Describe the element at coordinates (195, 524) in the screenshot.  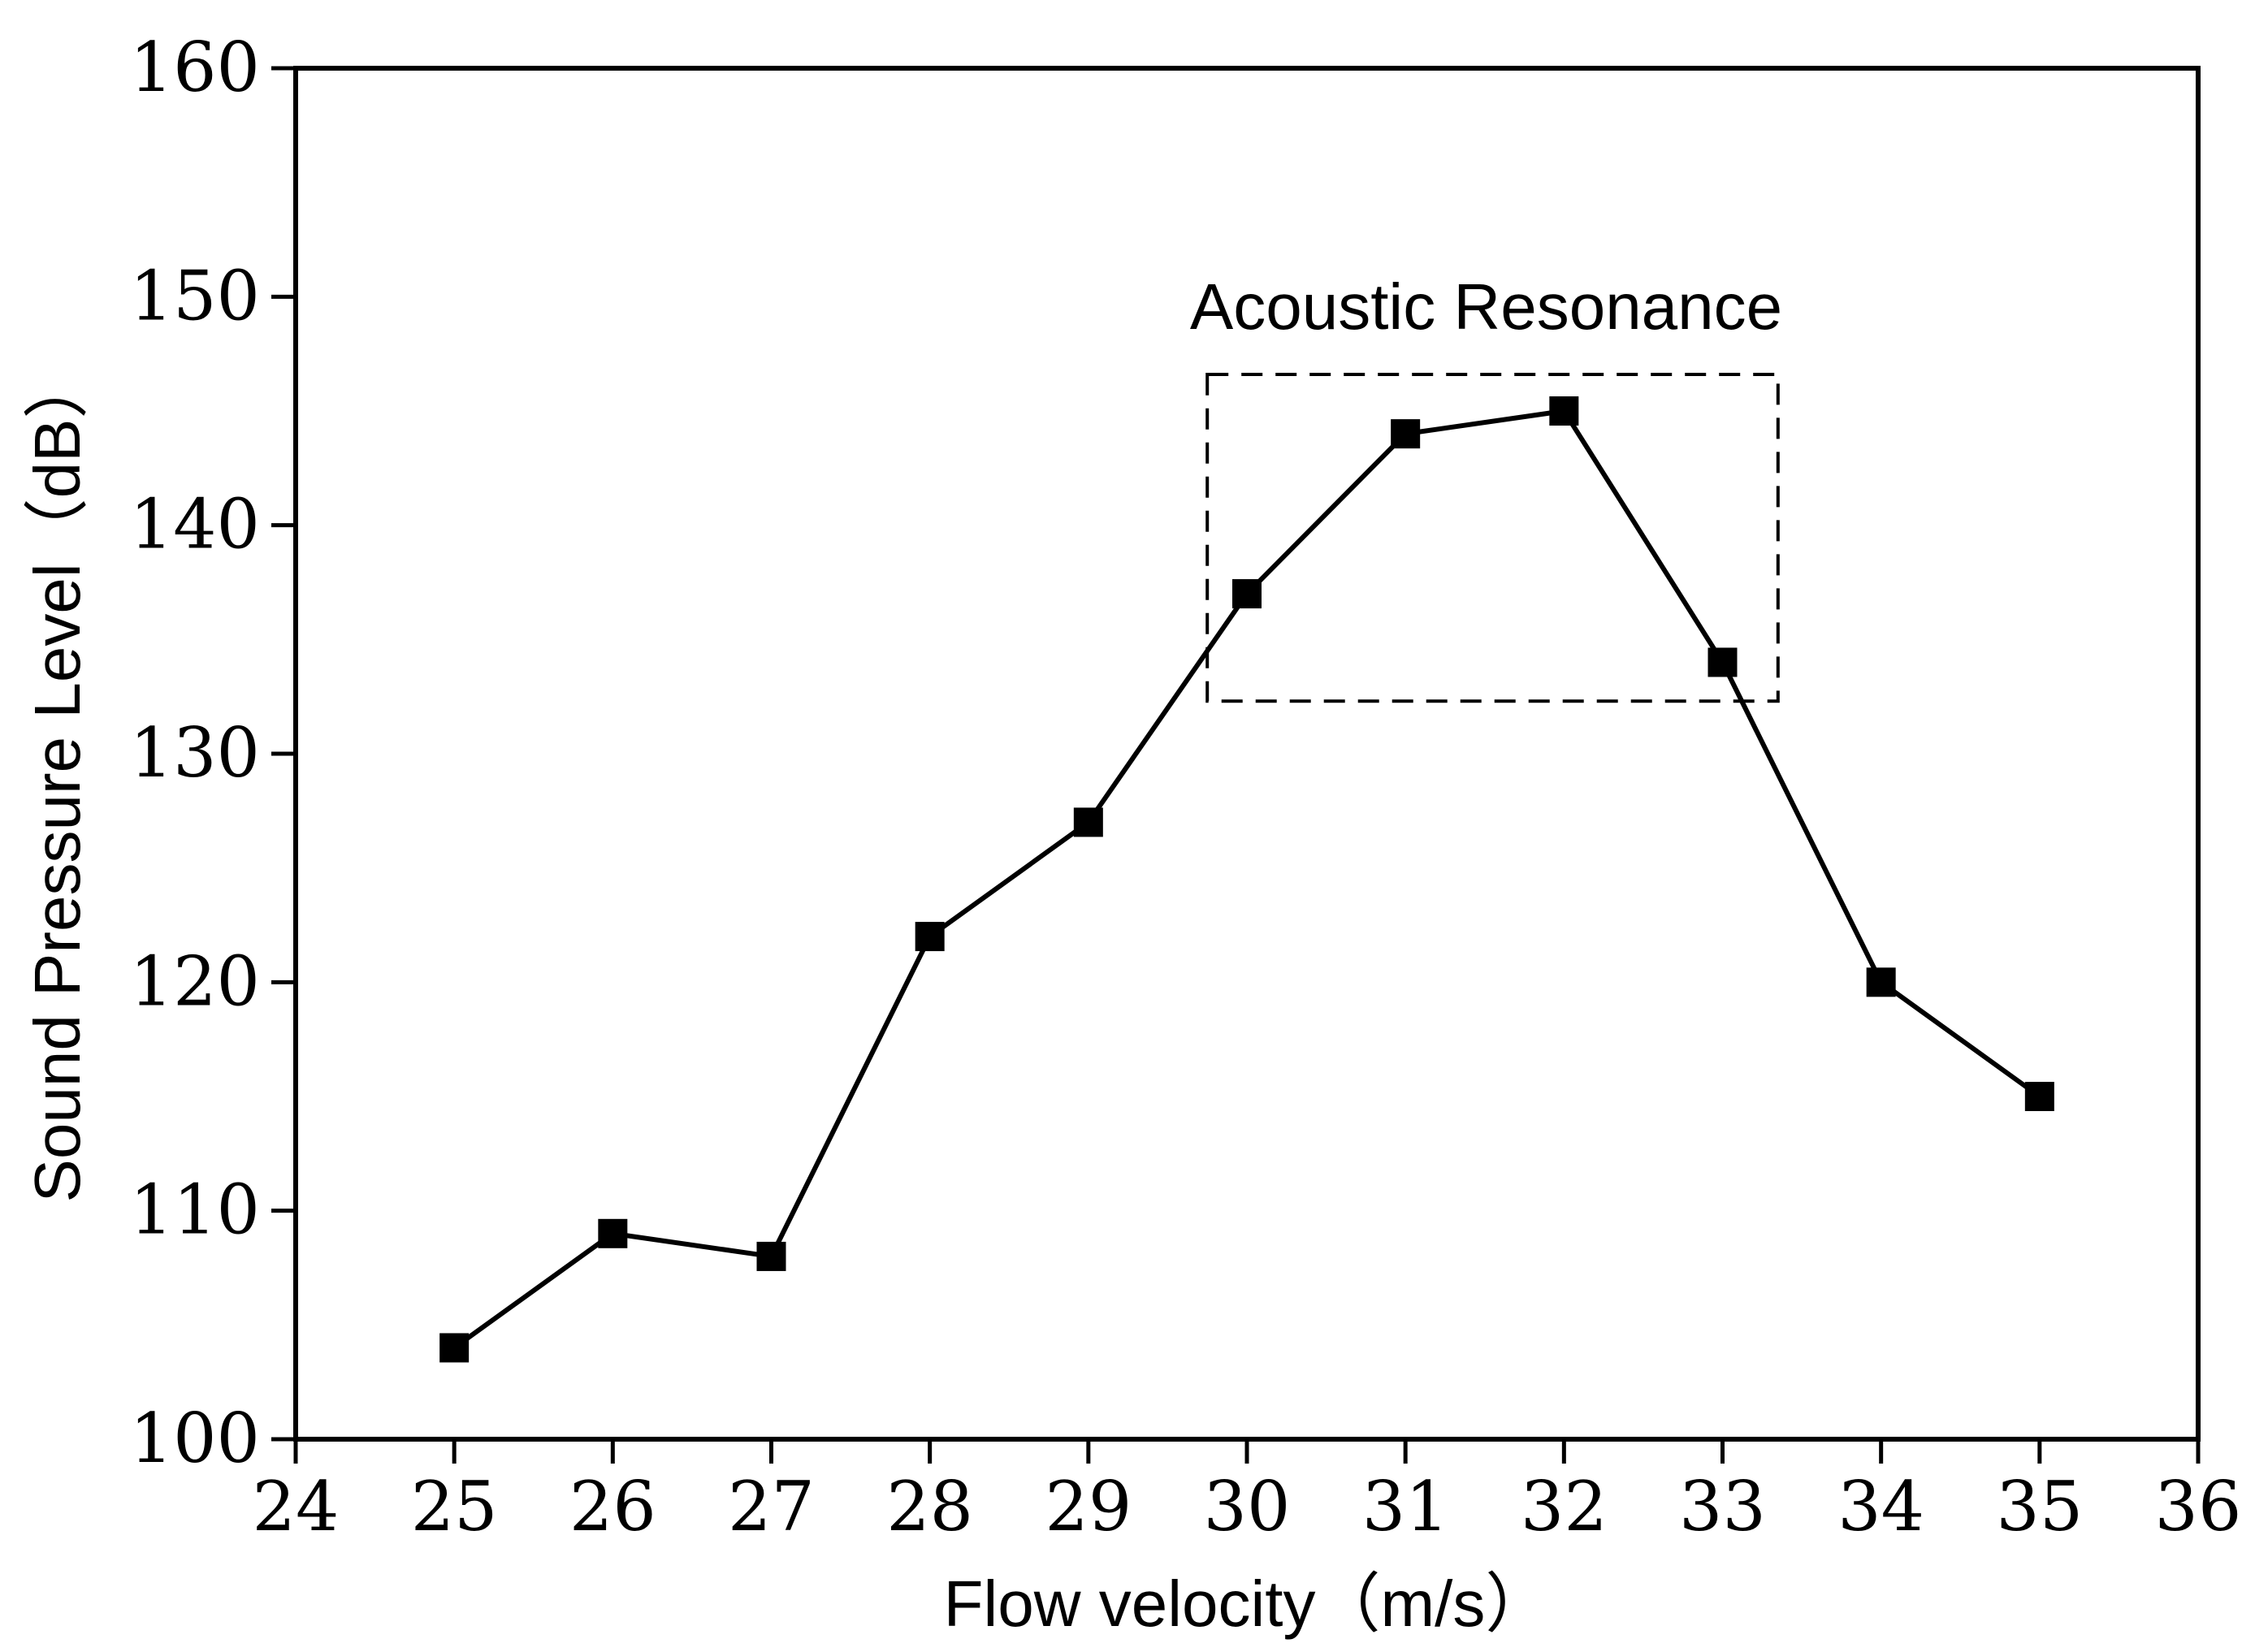
I see `y-tick-label: 140` at that location.